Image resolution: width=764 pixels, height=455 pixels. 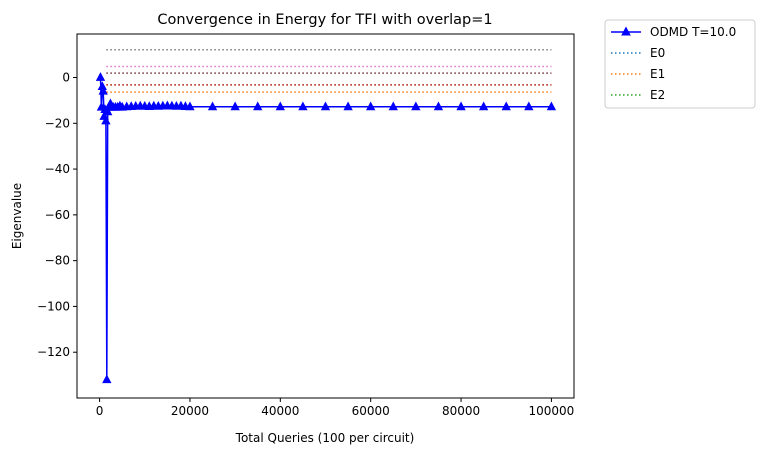 I want to click on x-tick-label: 100000, so click(x=552, y=411).